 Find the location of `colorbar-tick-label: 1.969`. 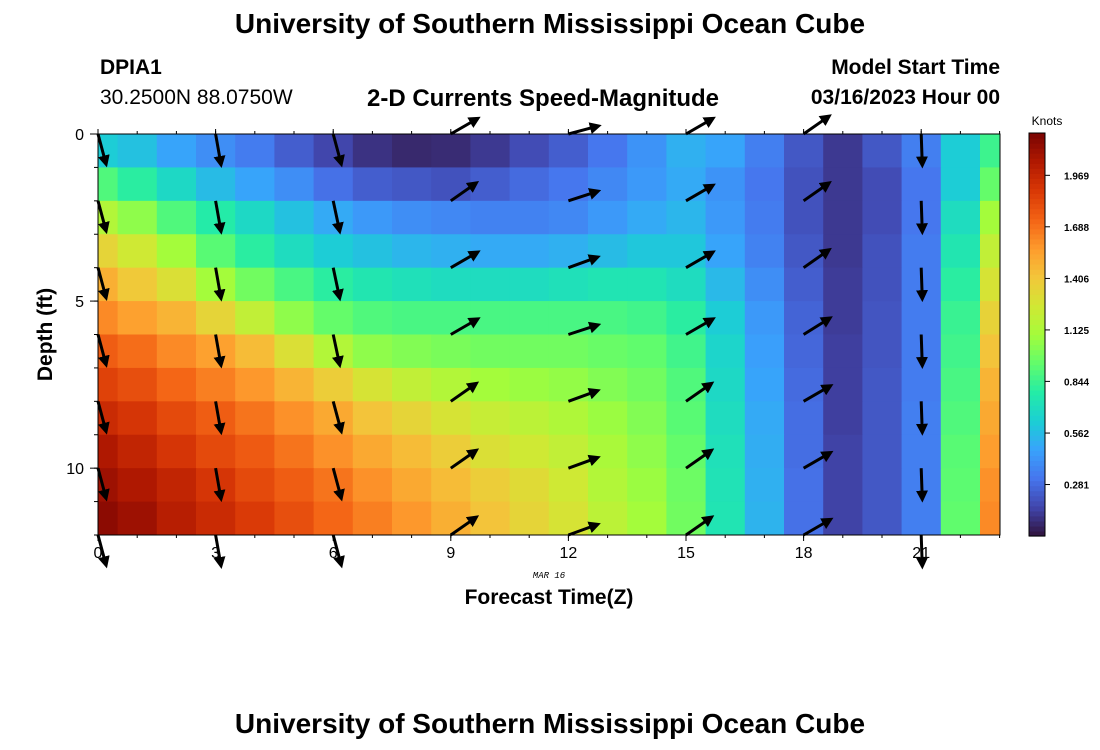

colorbar-tick-label: 1.969 is located at coordinates (1076, 176).